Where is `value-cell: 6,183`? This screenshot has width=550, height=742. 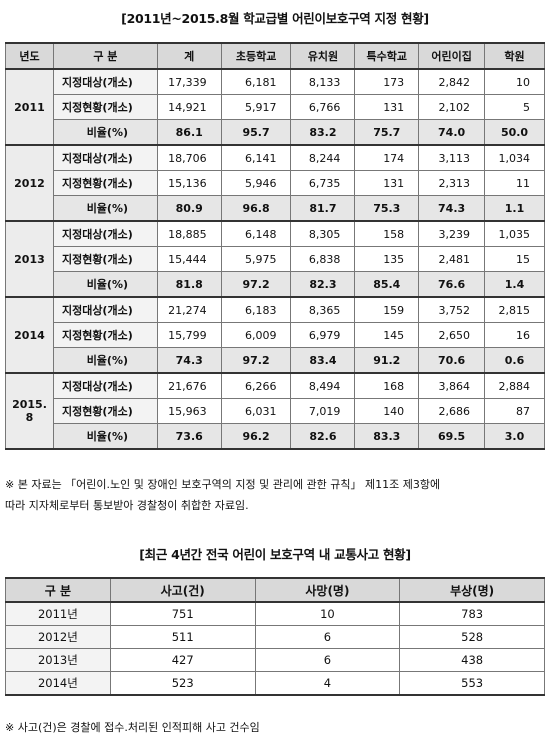
value-cell: 6,183 is located at coordinates (256, 309).